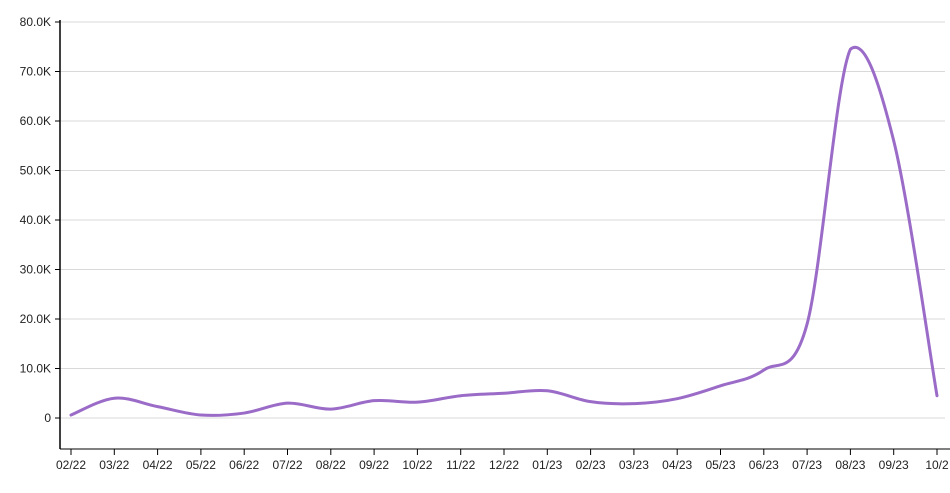  What do you see at coordinates (35, 270) in the screenshot?
I see `y-tick-label: 30.0K` at bounding box center [35, 270].